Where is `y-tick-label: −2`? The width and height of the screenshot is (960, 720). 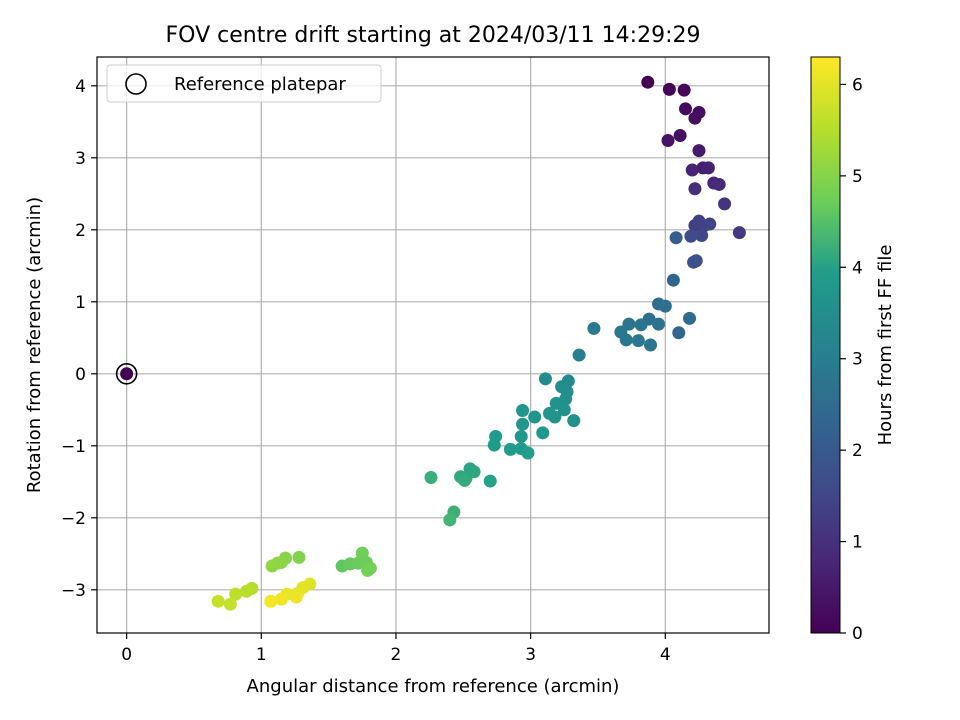 y-tick-label: −2 is located at coordinates (73, 519).